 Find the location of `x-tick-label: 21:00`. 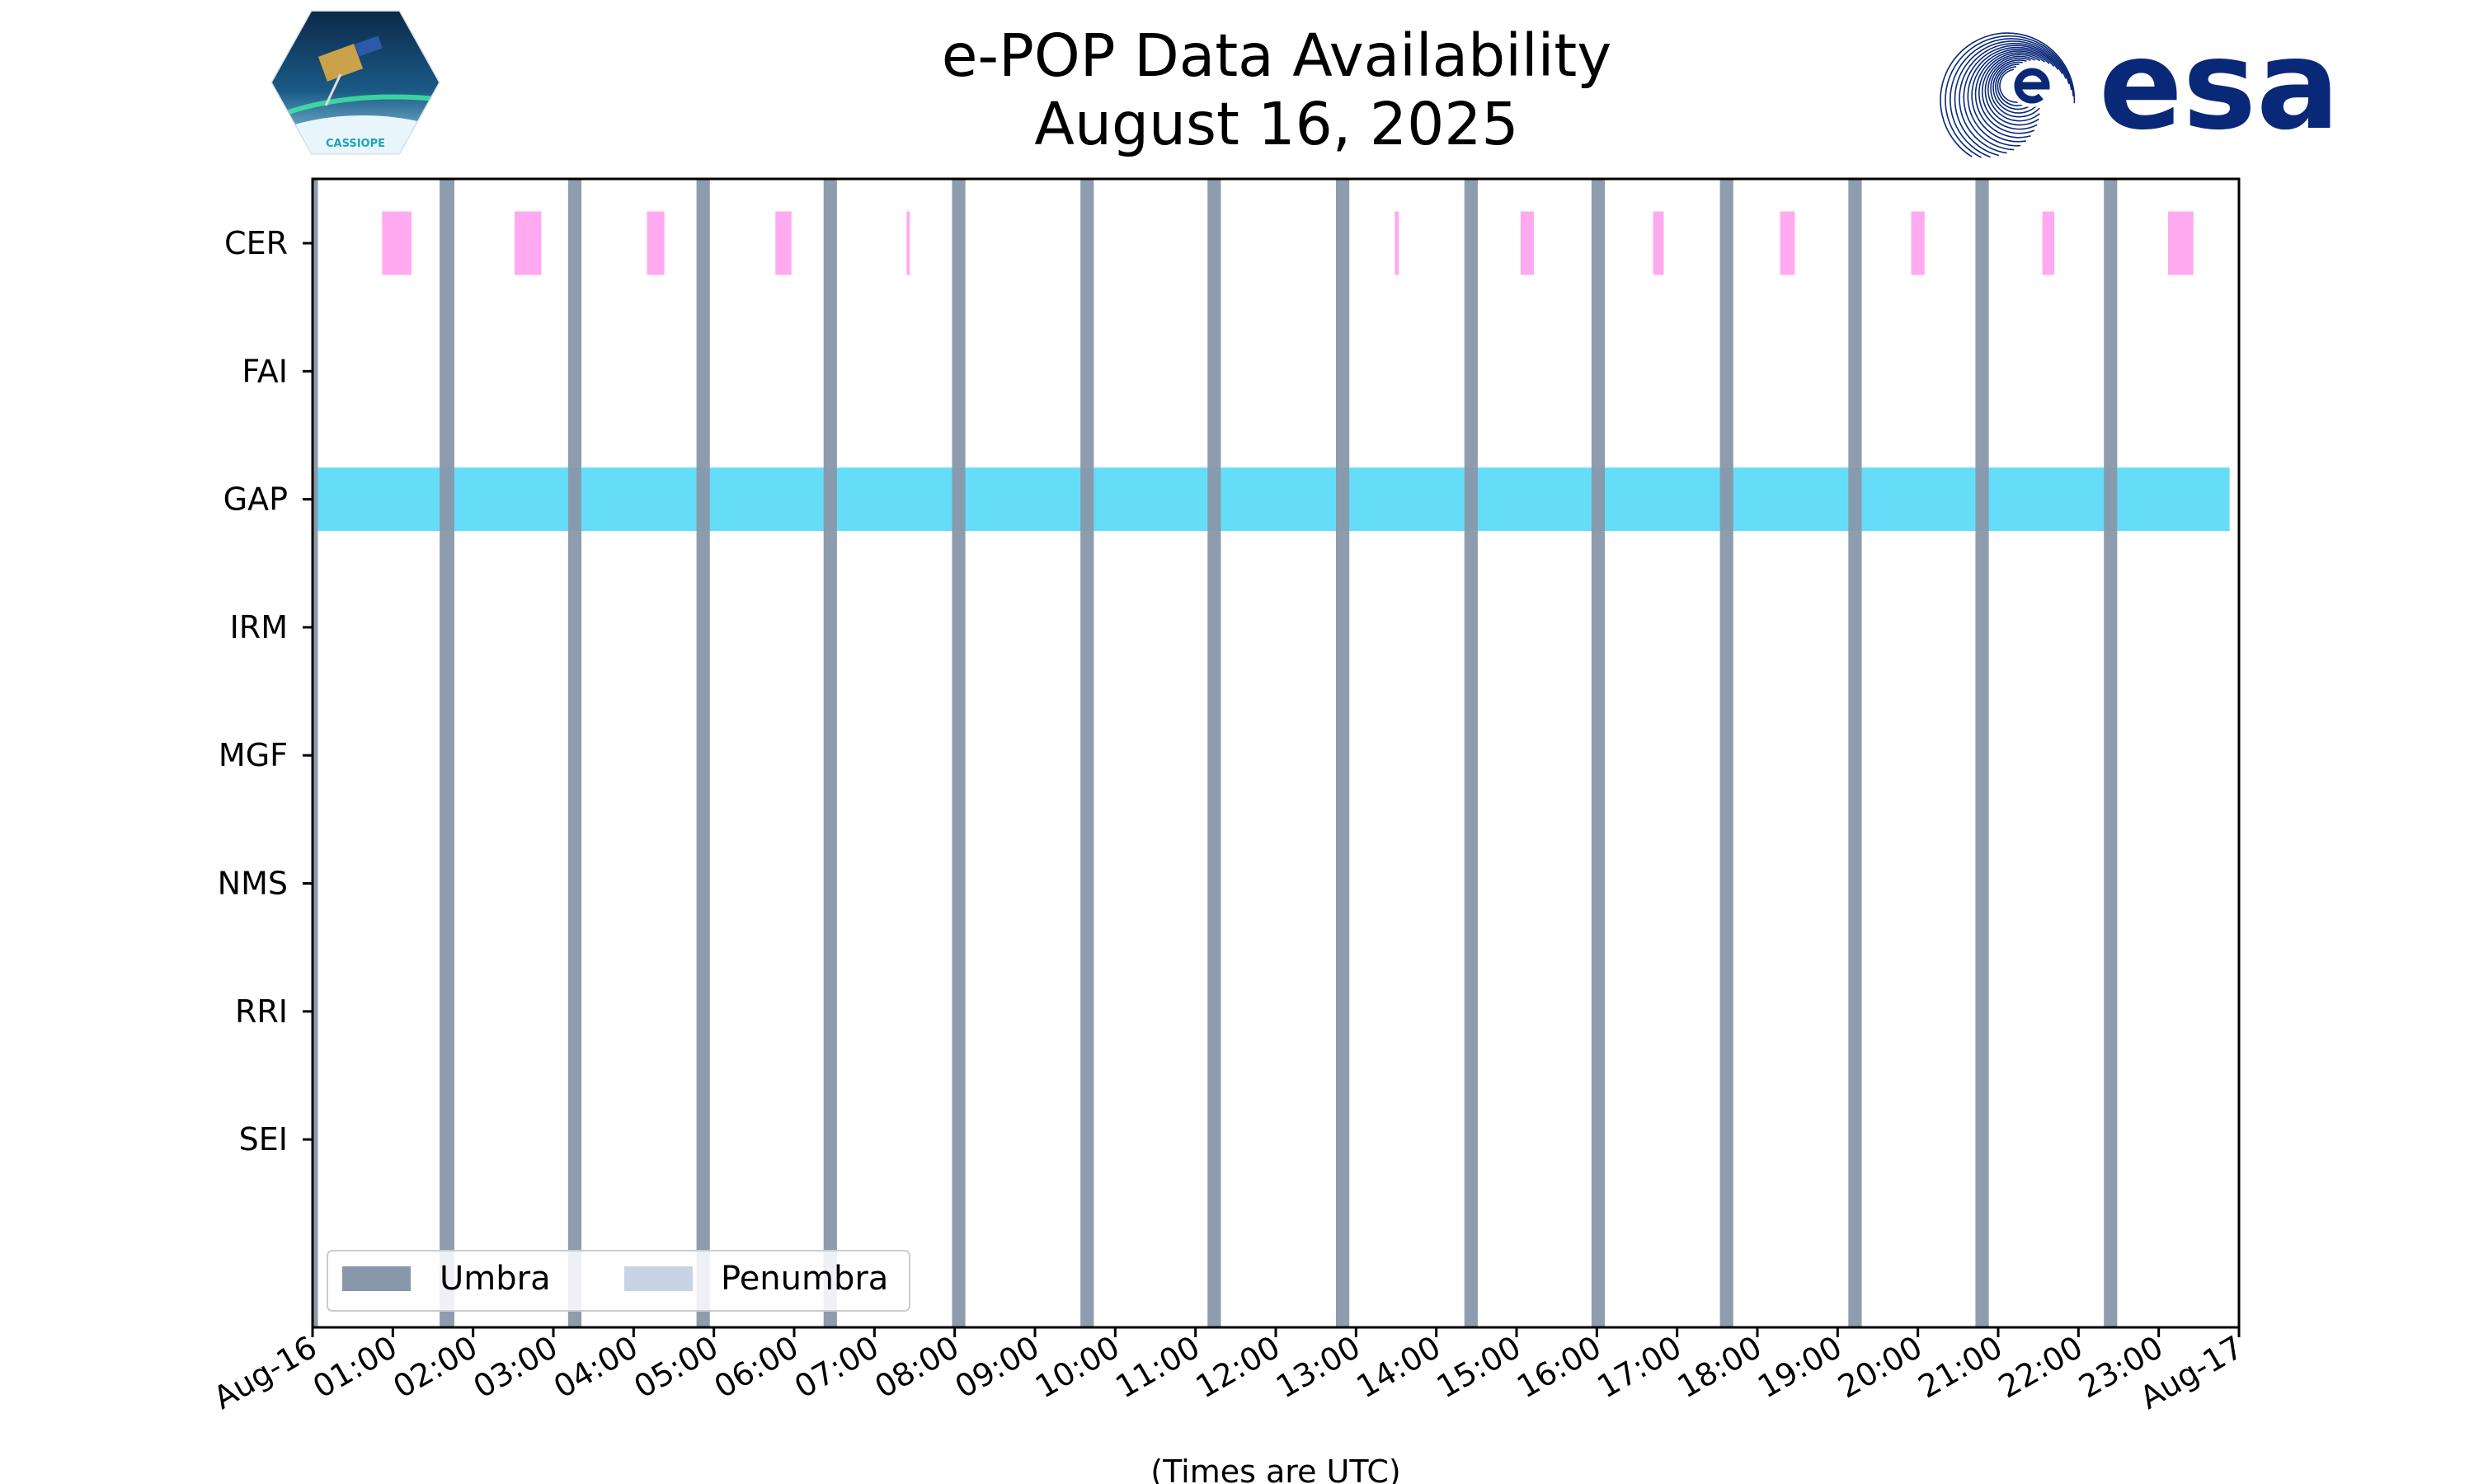

x-tick-label: 21:00 is located at coordinates (1960, 1367).